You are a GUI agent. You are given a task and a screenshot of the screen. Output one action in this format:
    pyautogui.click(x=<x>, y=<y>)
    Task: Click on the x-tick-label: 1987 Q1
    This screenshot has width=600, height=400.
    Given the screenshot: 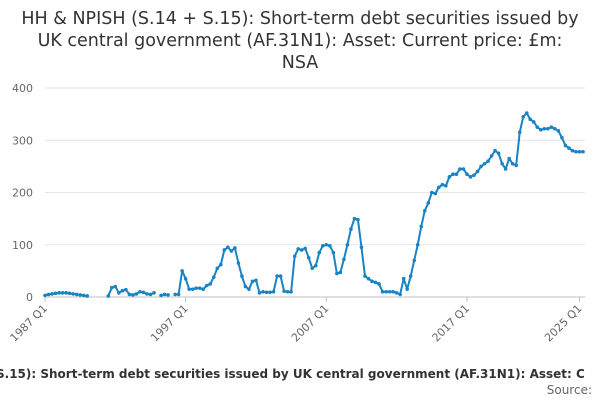 What is the action you would take?
    pyautogui.click(x=29, y=323)
    